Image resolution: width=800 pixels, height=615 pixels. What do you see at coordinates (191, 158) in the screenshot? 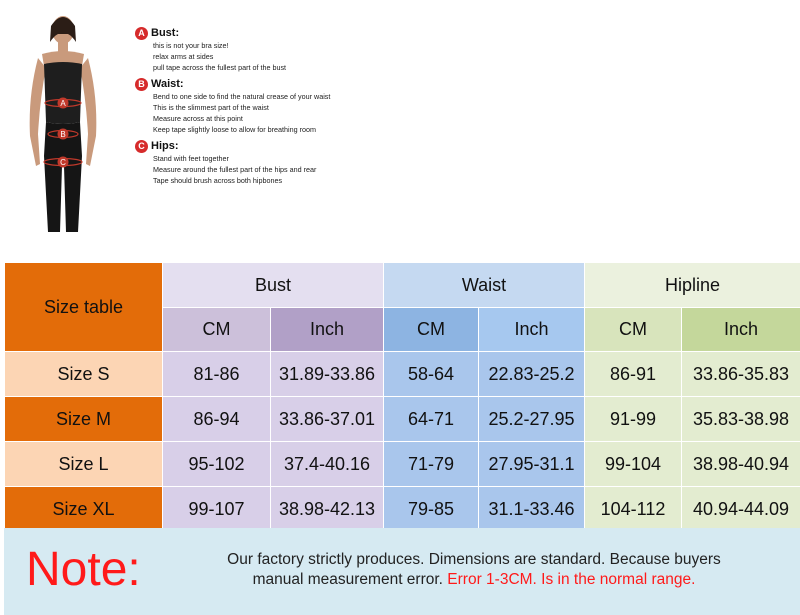
I see `guide-line: Stand with feet together` at bounding box center [191, 158].